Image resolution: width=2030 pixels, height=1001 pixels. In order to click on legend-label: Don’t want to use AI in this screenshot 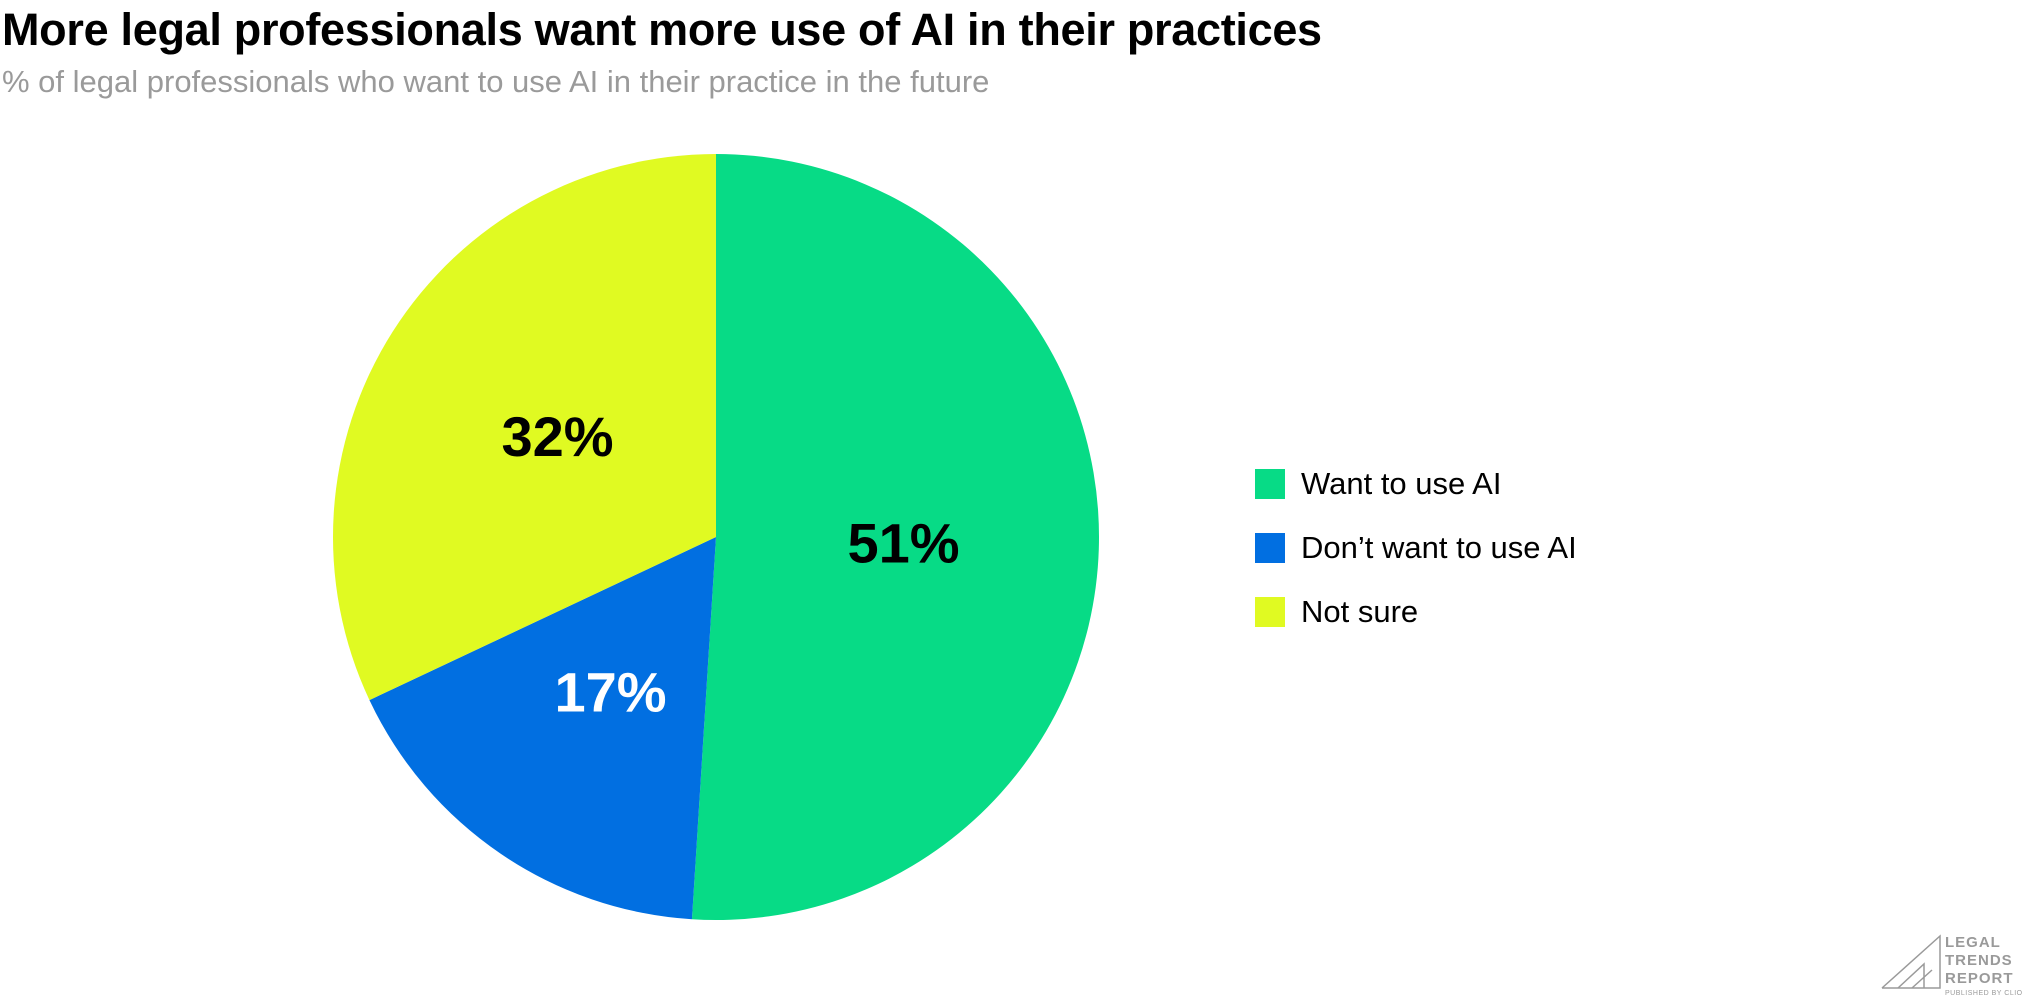, I will do `click(1439, 547)`.